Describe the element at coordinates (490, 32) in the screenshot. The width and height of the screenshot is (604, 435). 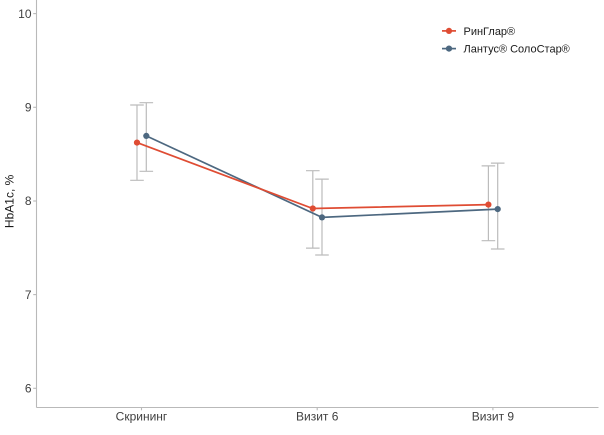
I see `svg-text: РинГлар®` at that location.